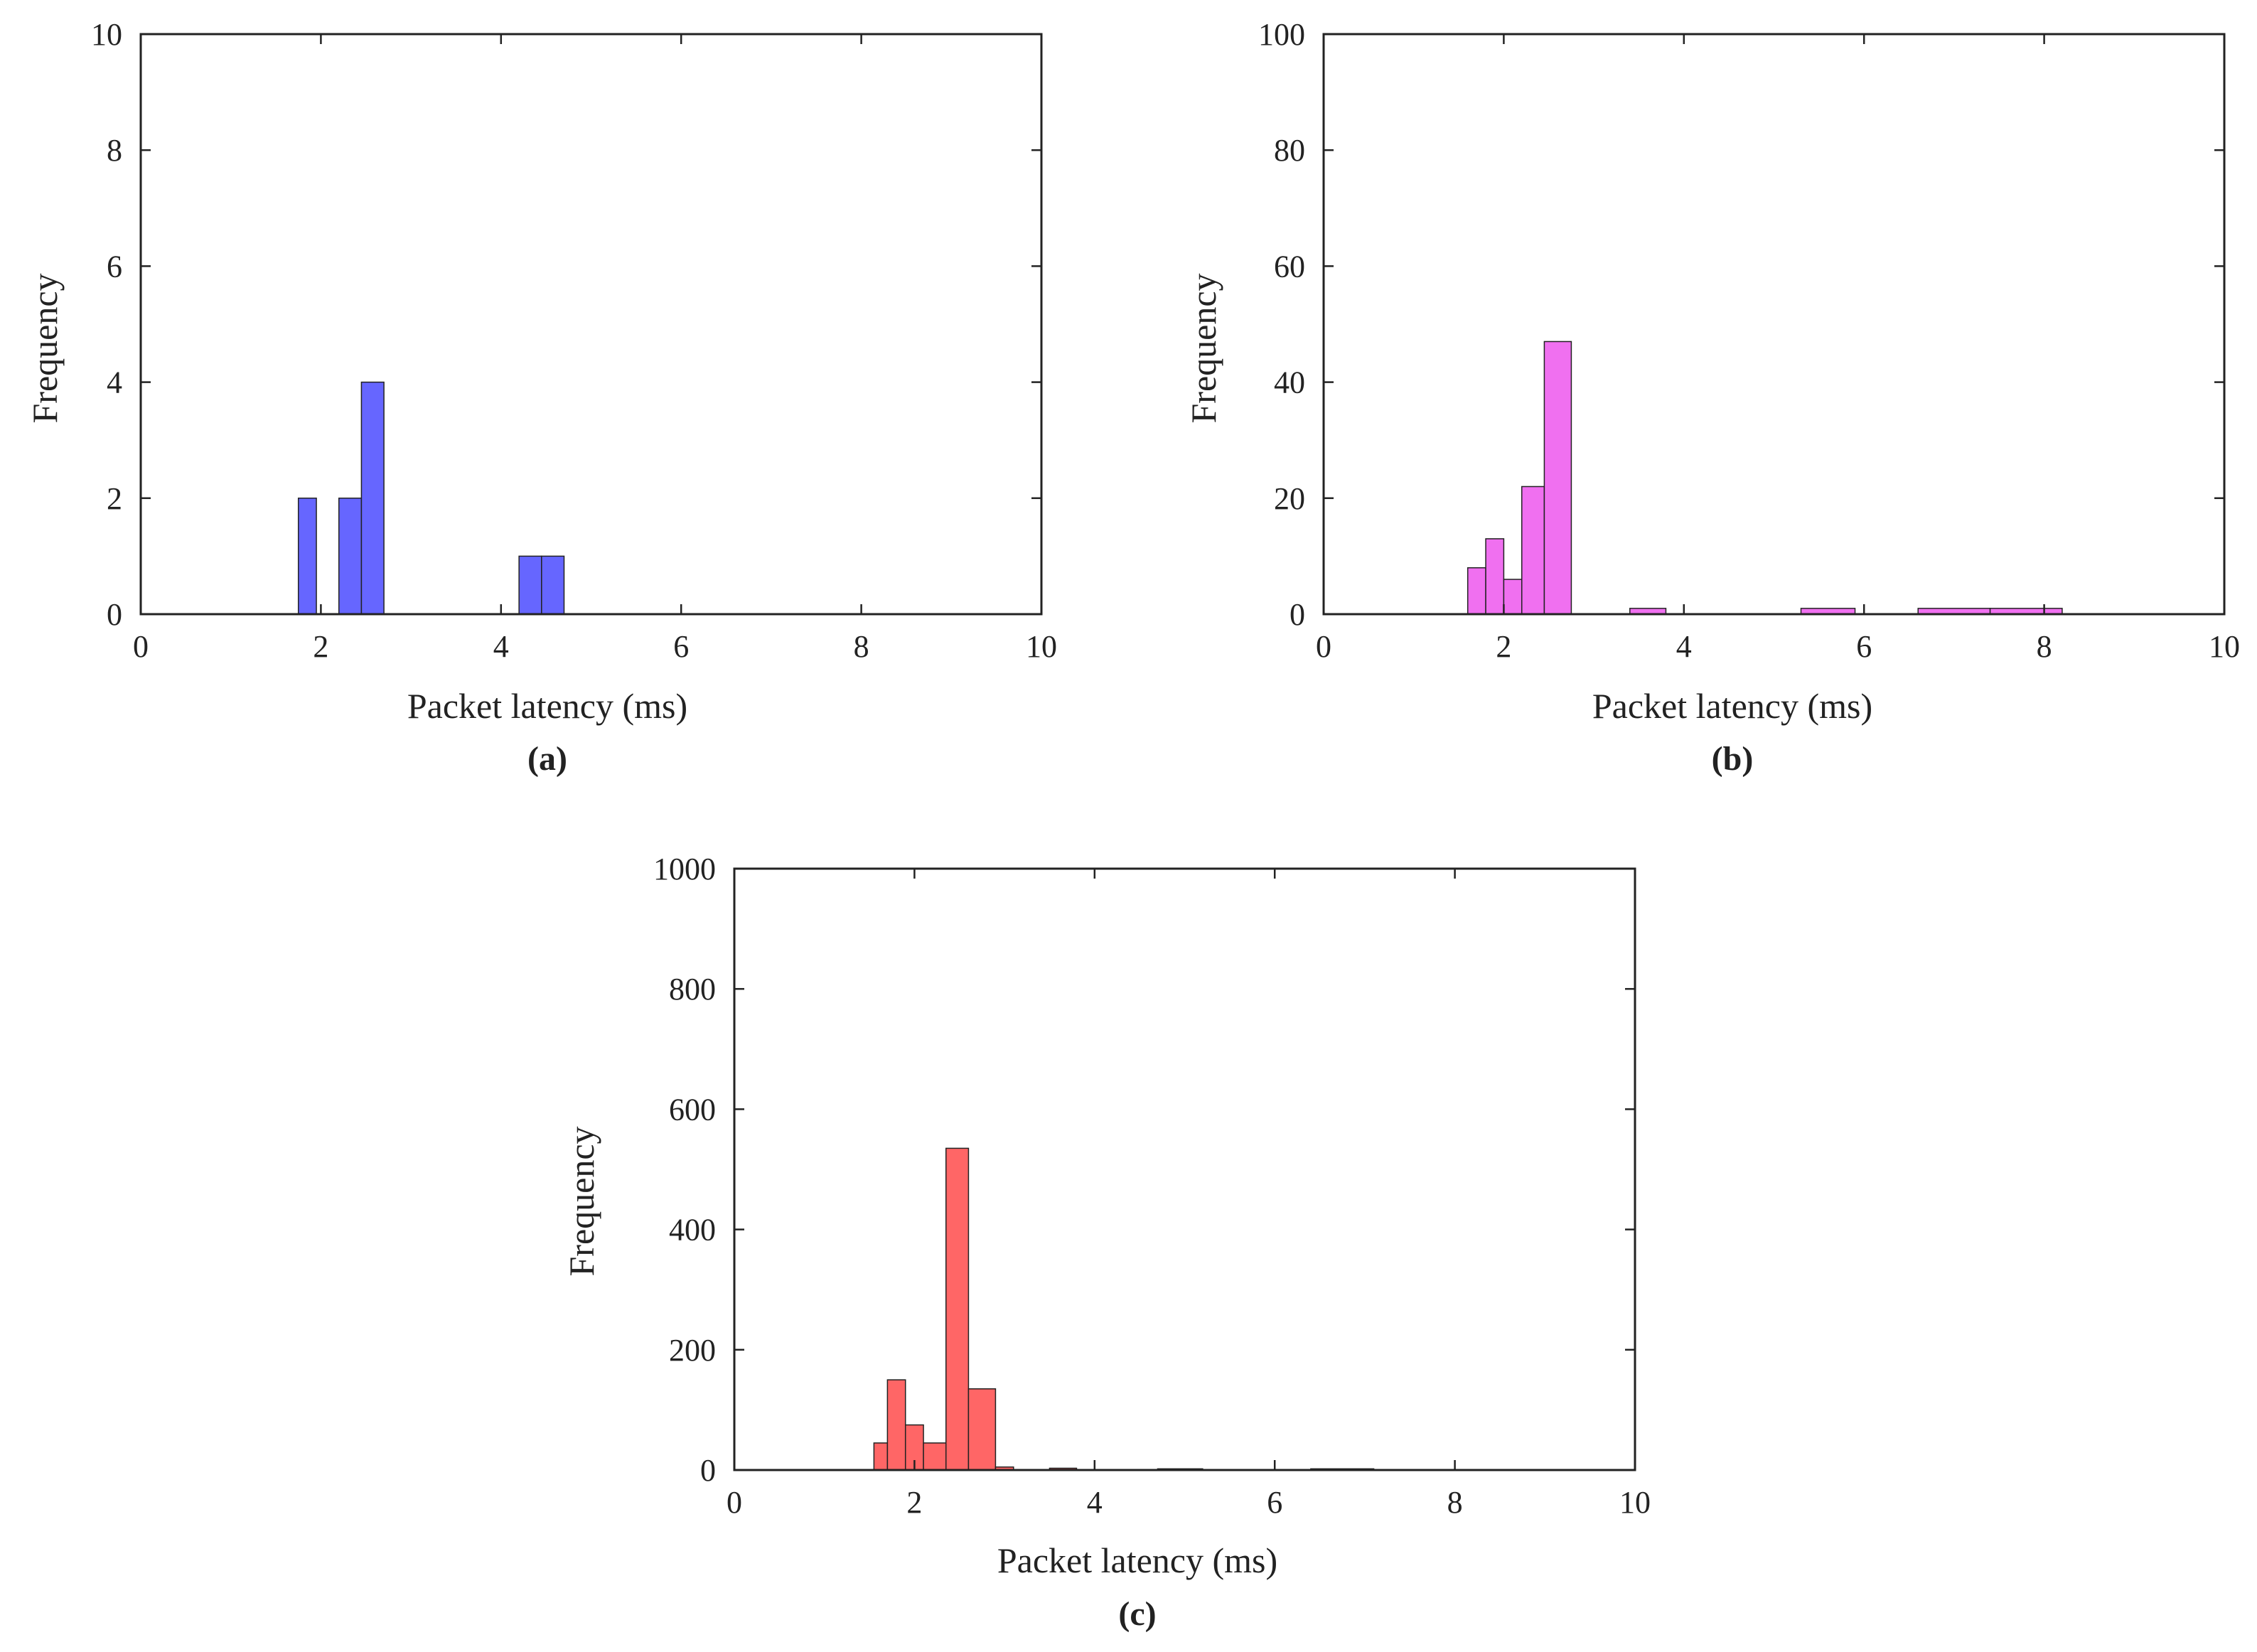 This screenshot has height=1652, width=2257. Describe the element at coordinates (547, 706) in the screenshot. I see `x-axis-label-a: Packet latency (ms)` at that location.